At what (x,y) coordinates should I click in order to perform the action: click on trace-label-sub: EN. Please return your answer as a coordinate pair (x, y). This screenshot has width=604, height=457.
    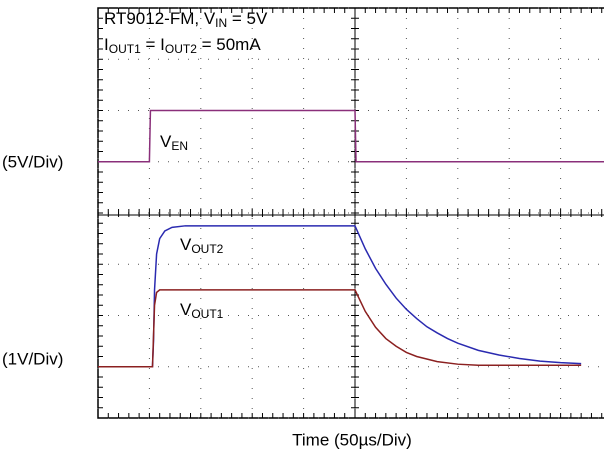
    Looking at the image, I should click on (179, 146).